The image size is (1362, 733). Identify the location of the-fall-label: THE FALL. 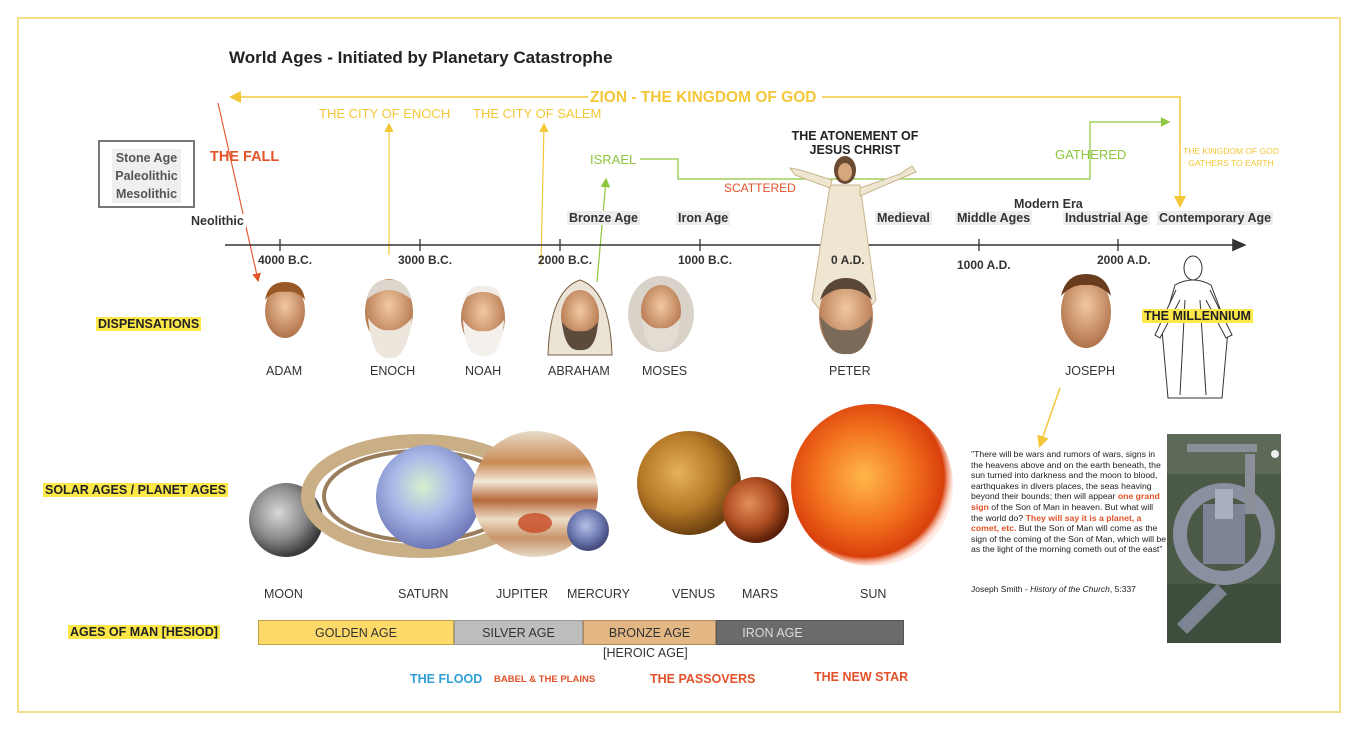
(245, 157).